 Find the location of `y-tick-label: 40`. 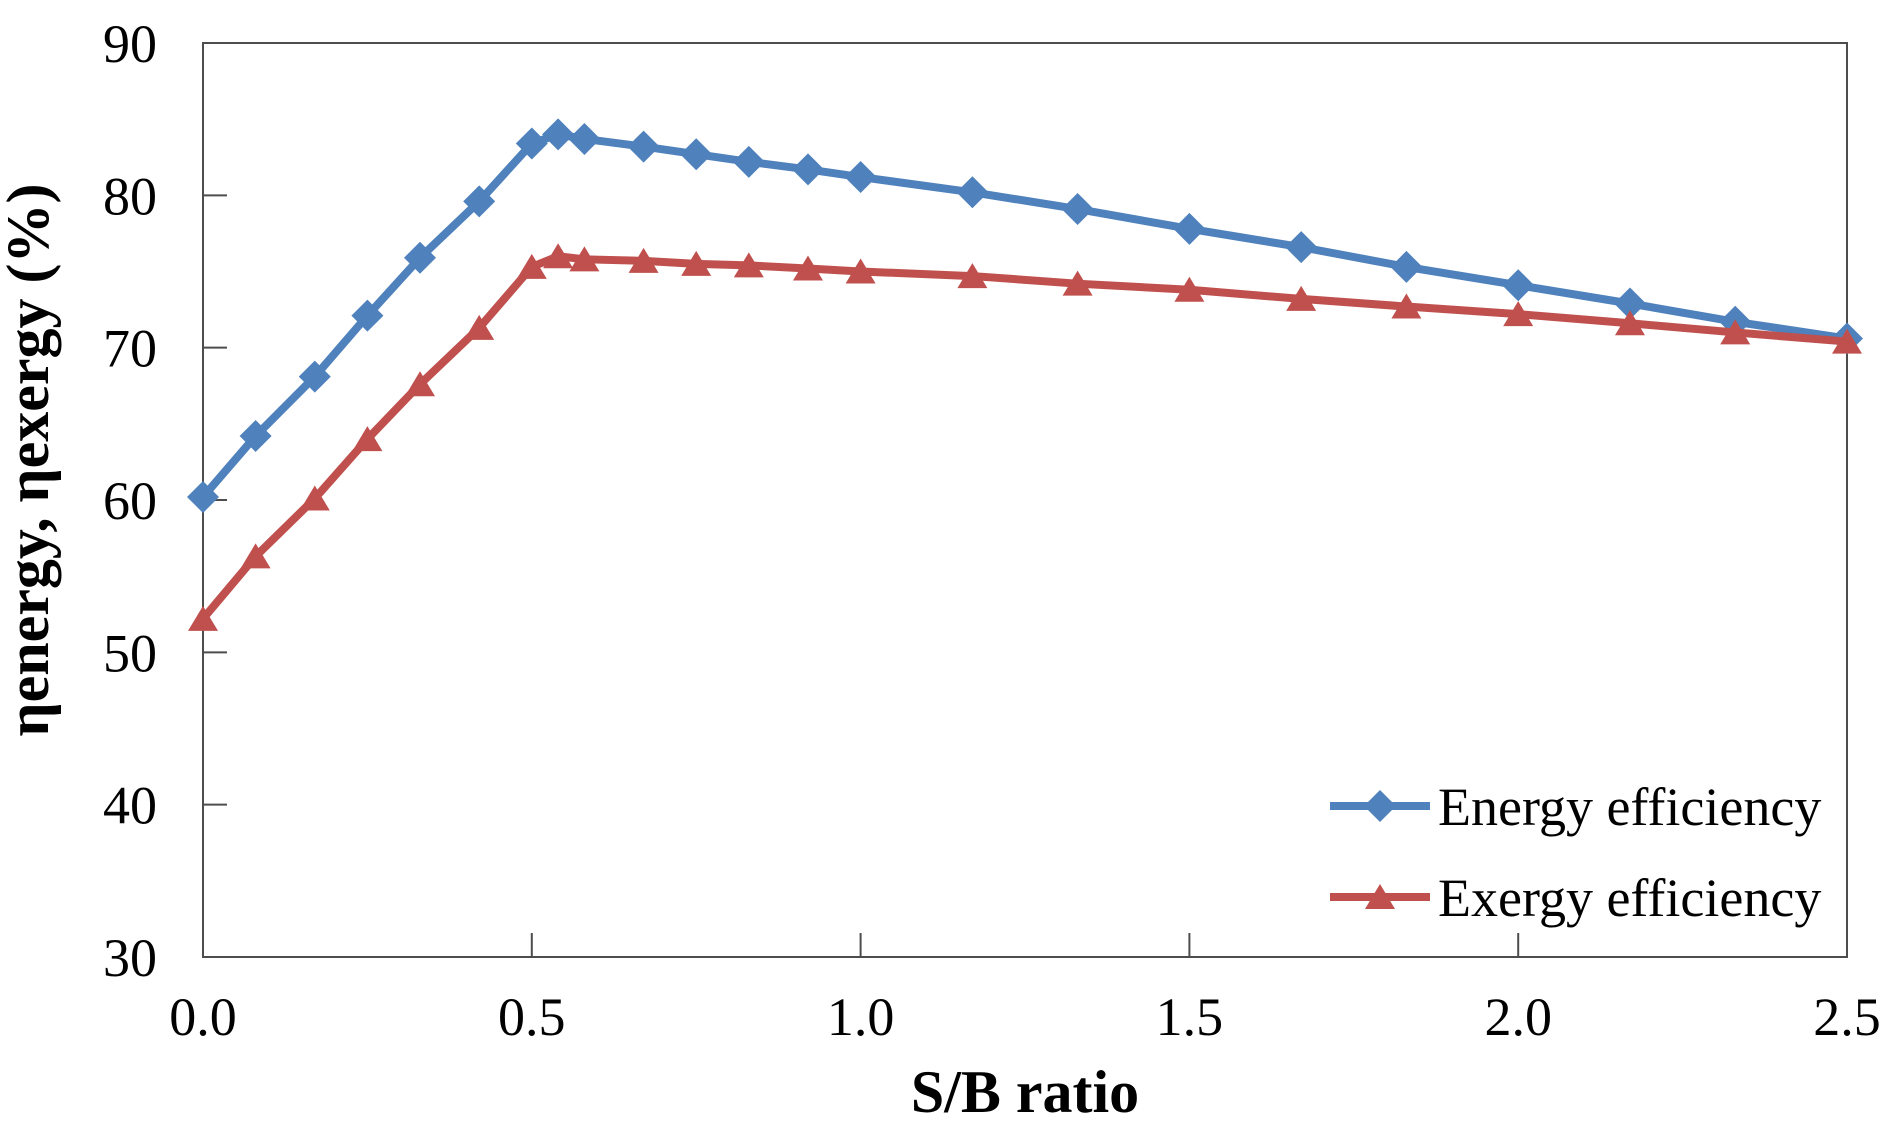

y-tick-label: 40 is located at coordinates (130, 806).